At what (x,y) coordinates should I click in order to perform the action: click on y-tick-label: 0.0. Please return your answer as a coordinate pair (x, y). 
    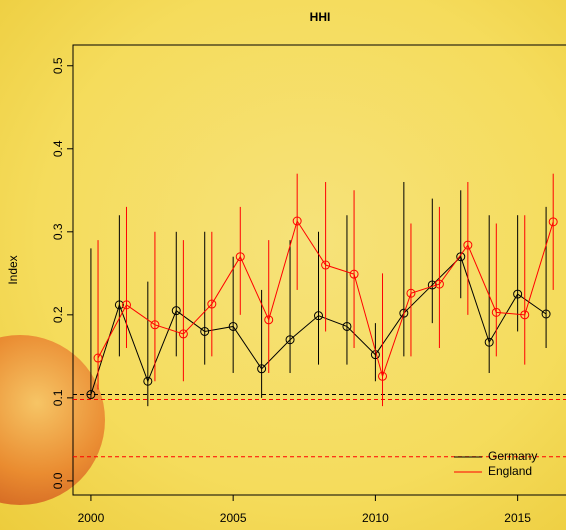
    Looking at the image, I should click on (58, 480).